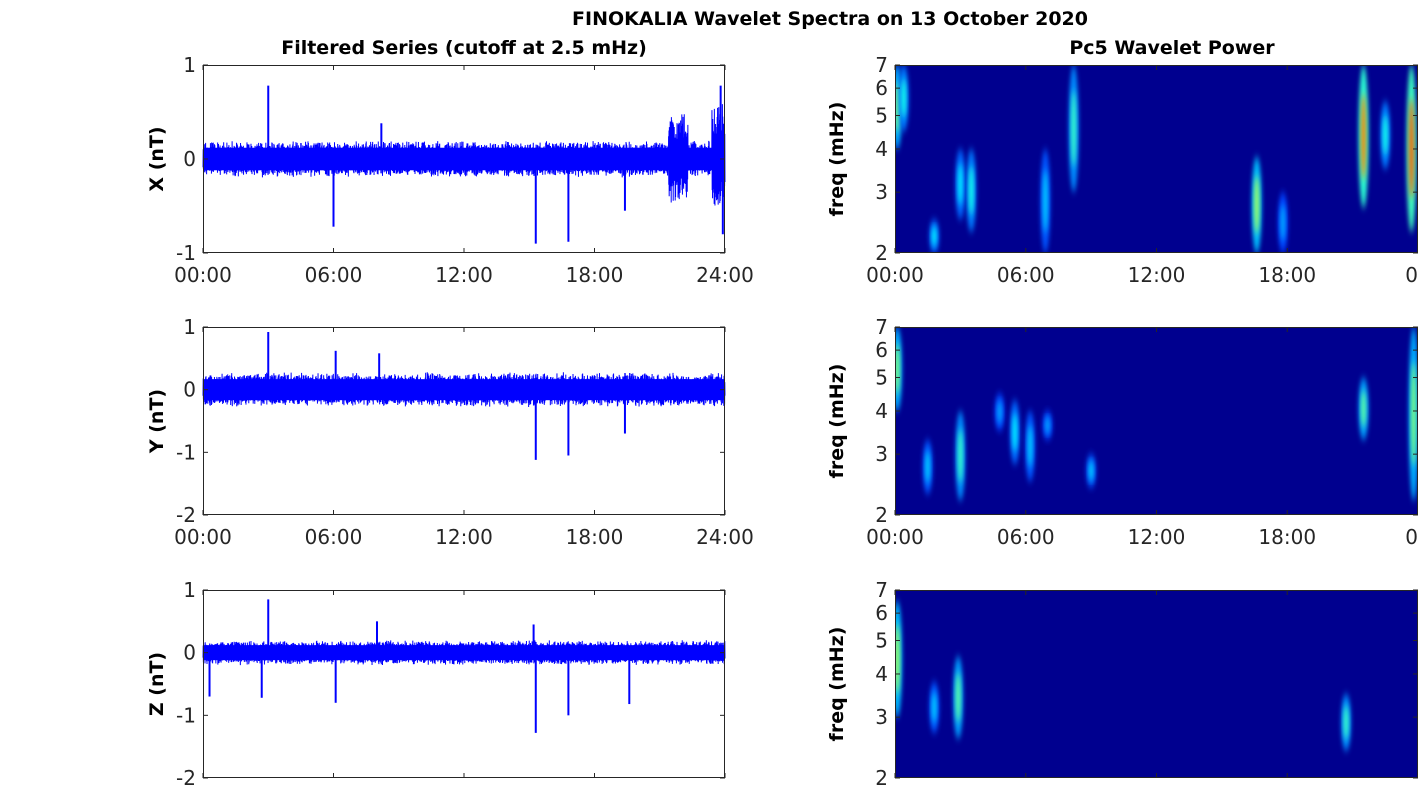 This screenshot has height=788, width=1418. I want to click on wavelet-panel-2: 2 3 4 5 67 freq (mHz), so click(1122, 683).